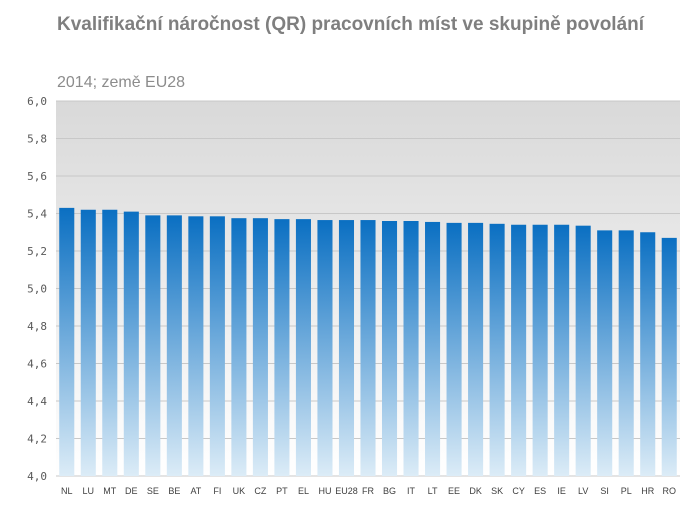  I want to click on bar-fr, so click(368, 348).